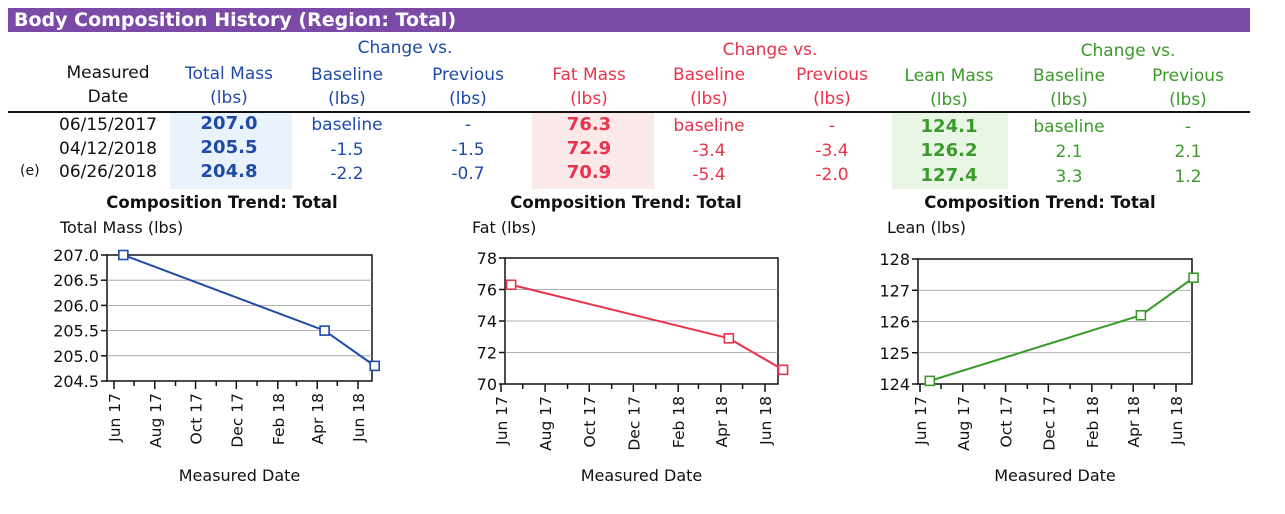 The width and height of the screenshot is (1285, 514). Describe the element at coordinates (949, 100) in the screenshot. I see `header-lean-mass-unit: (lbs)` at that location.